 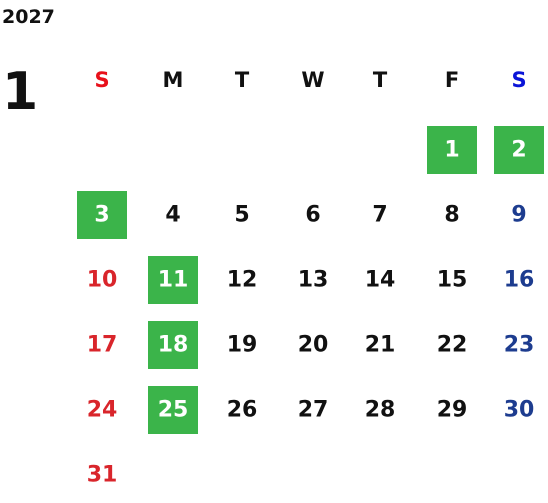 I want to click on month: 1, so click(x=20, y=92).